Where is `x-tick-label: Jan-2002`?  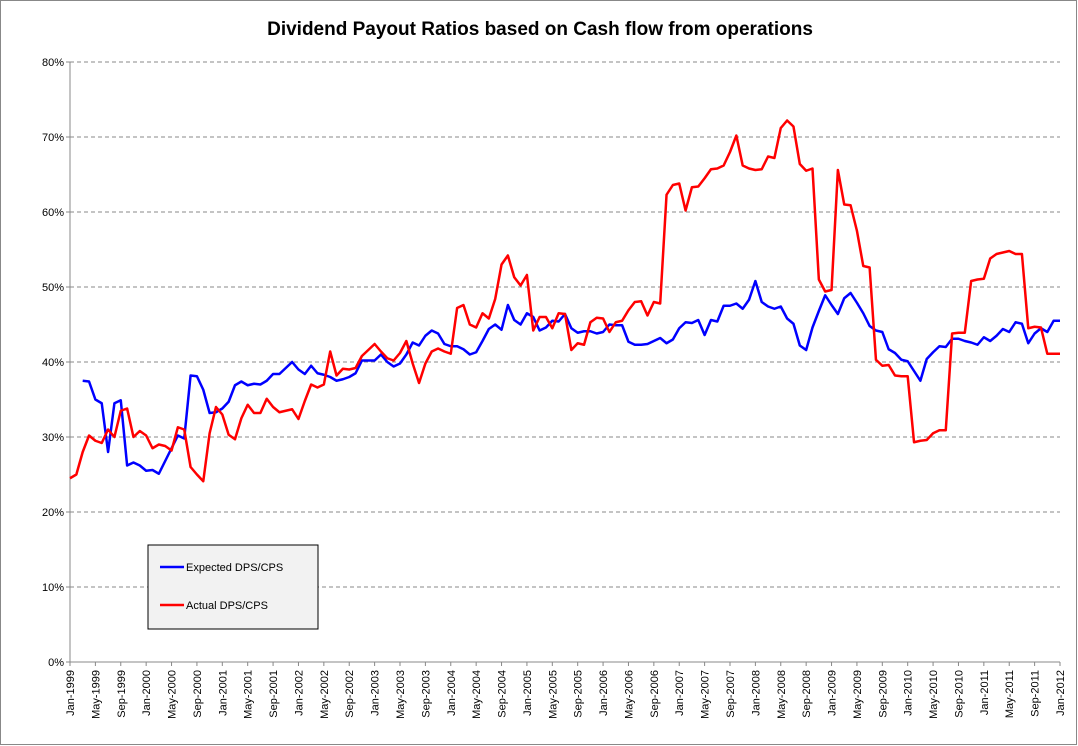 x-tick-label: Jan-2002 is located at coordinates (299, 693).